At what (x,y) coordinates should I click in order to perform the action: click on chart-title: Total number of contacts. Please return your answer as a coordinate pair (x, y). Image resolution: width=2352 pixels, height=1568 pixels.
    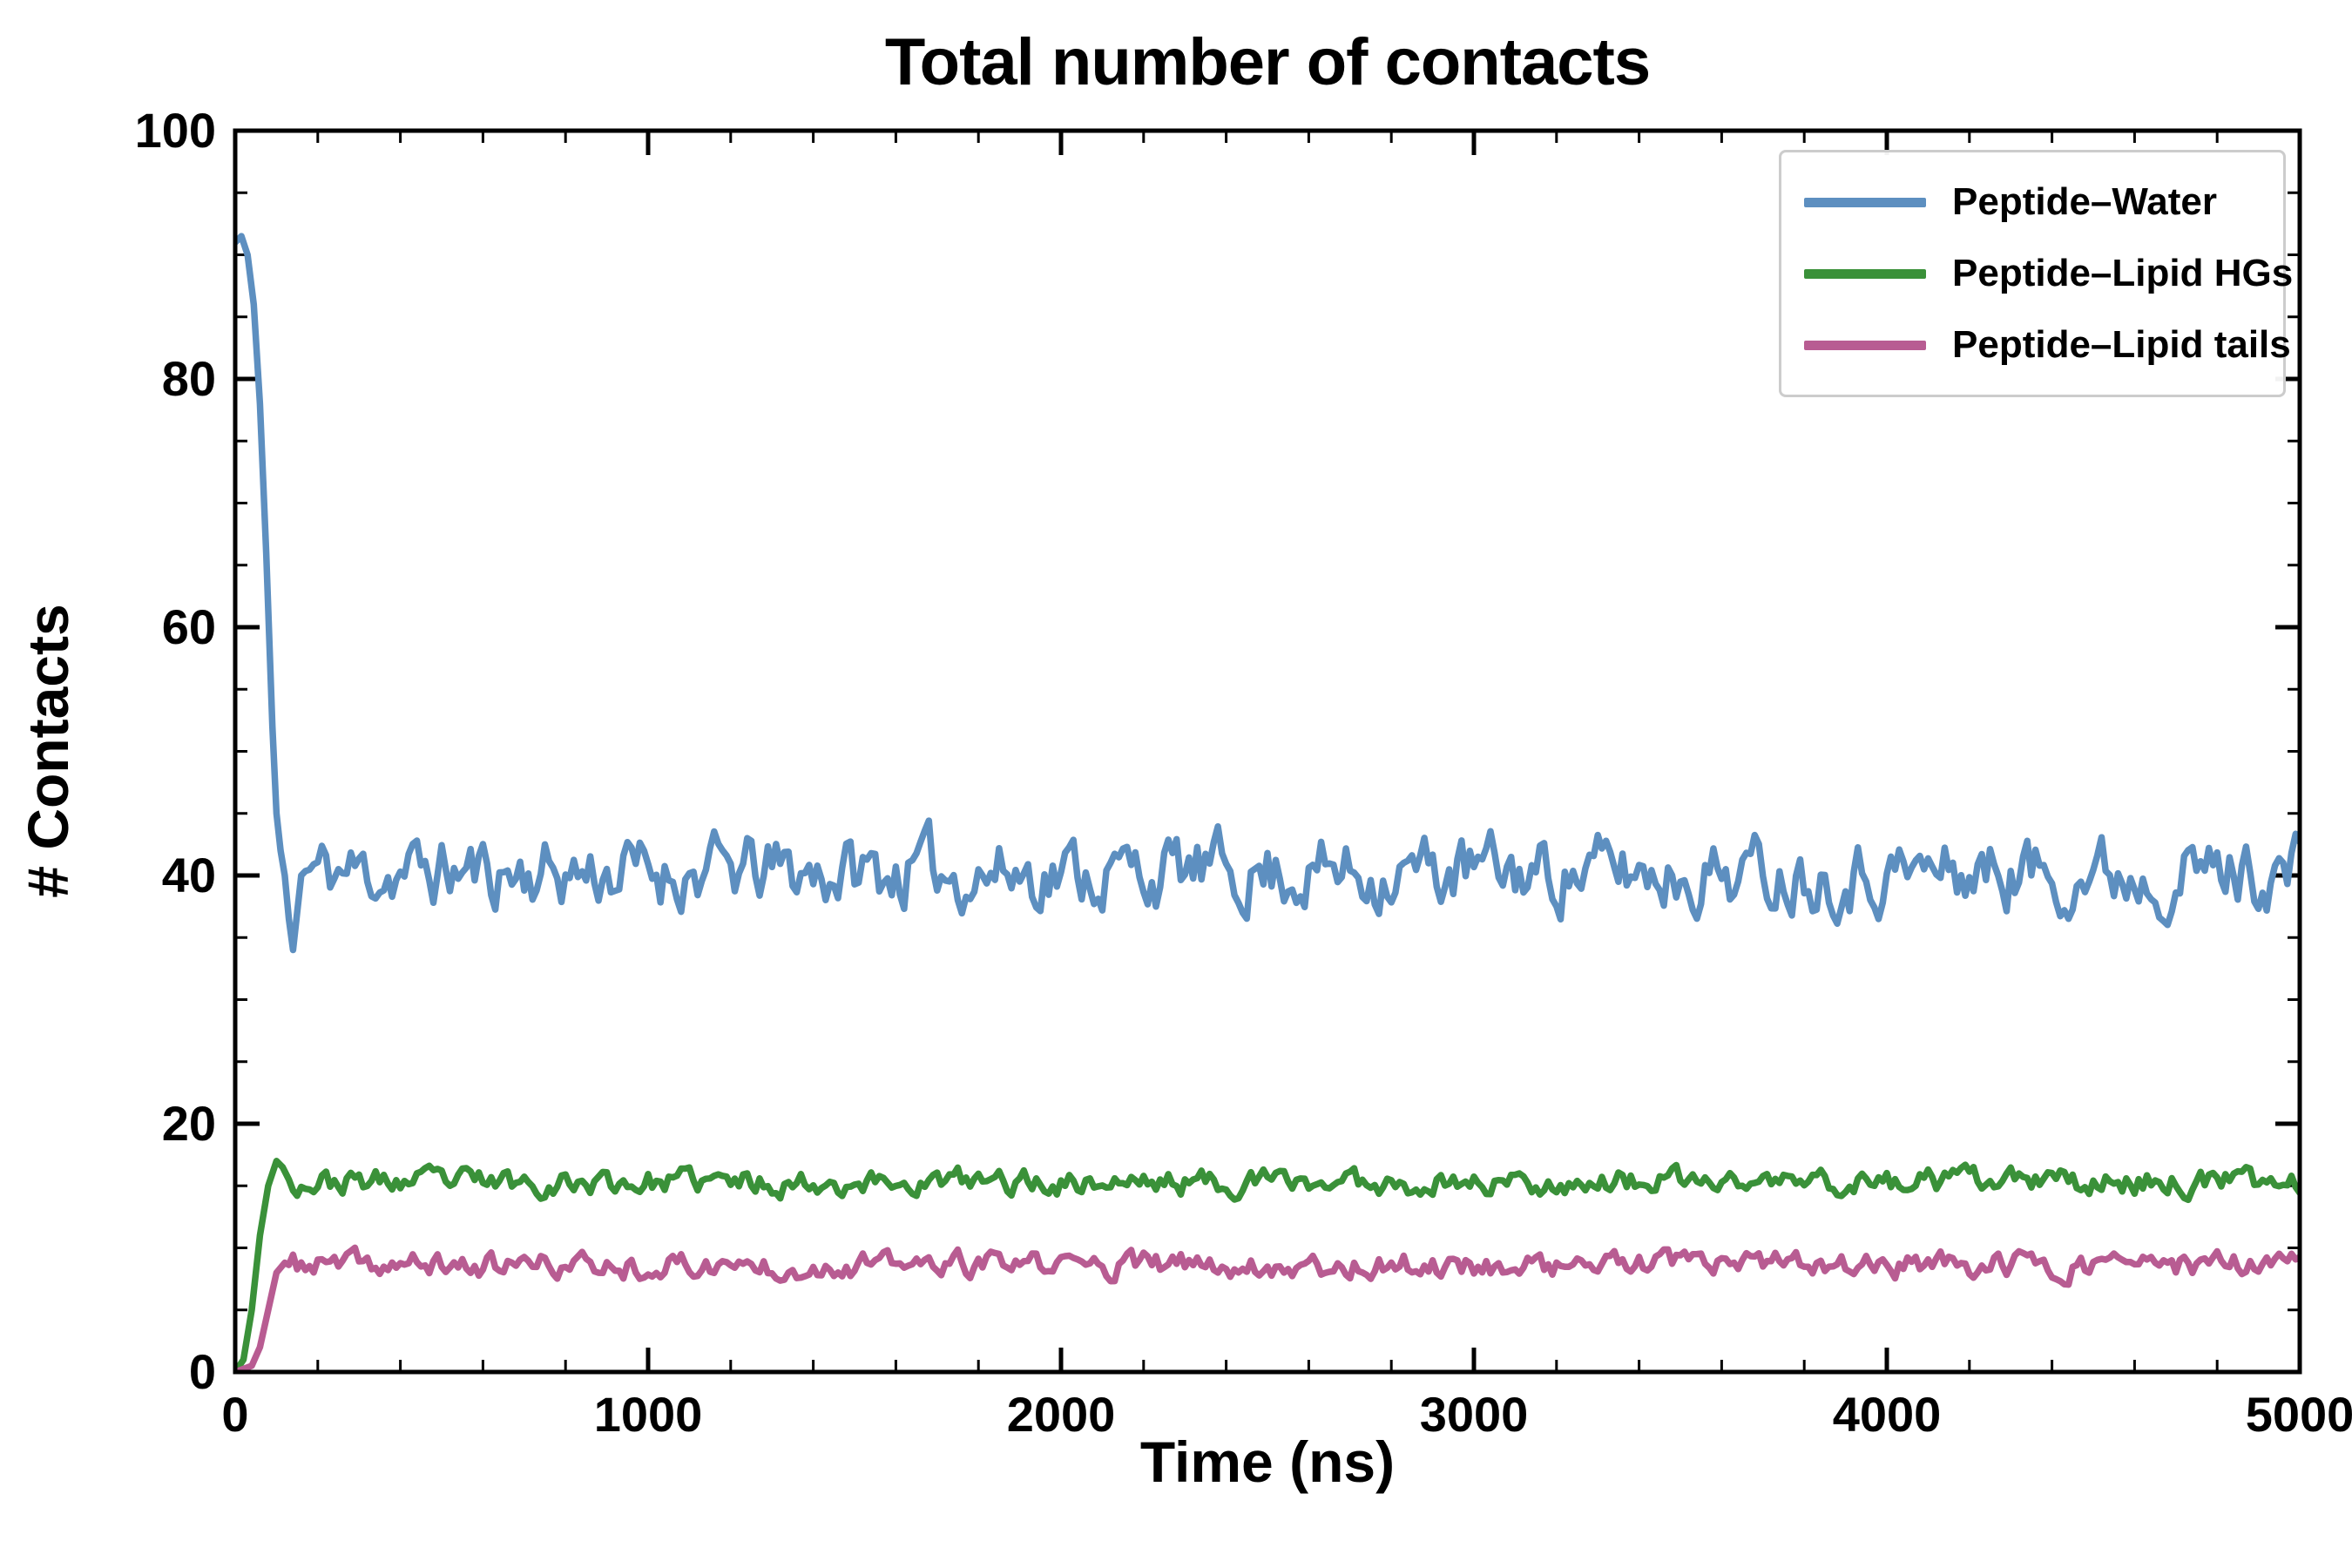
    Looking at the image, I should click on (1267, 62).